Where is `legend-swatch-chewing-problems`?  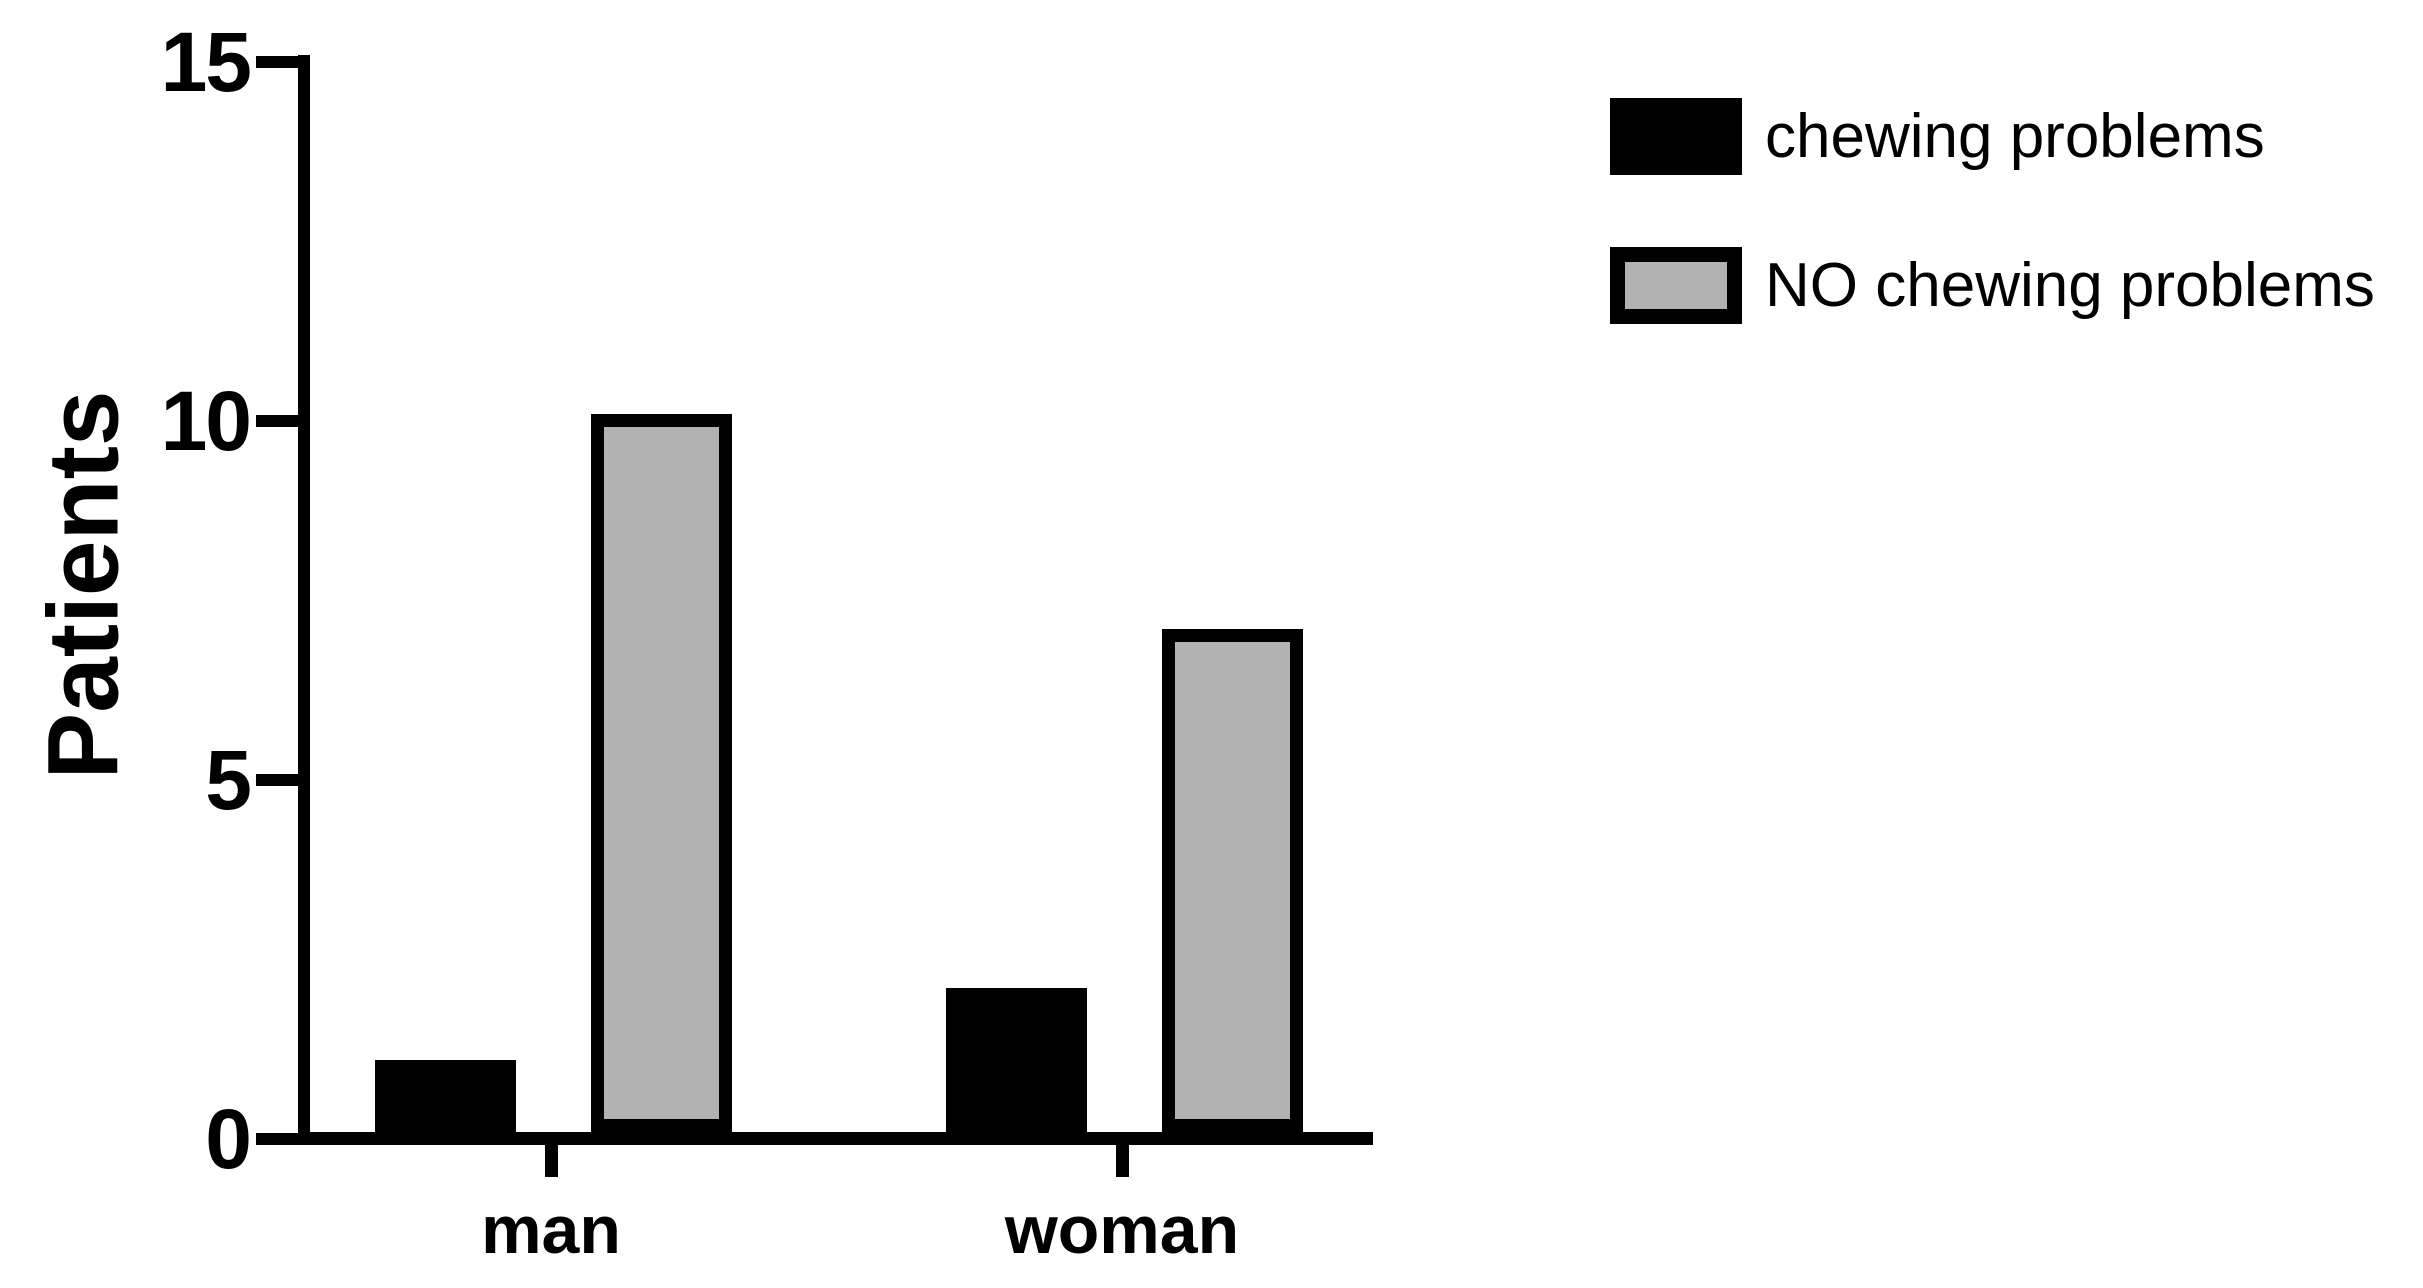 legend-swatch-chewing-problems is located at coordinates (1676, 136).